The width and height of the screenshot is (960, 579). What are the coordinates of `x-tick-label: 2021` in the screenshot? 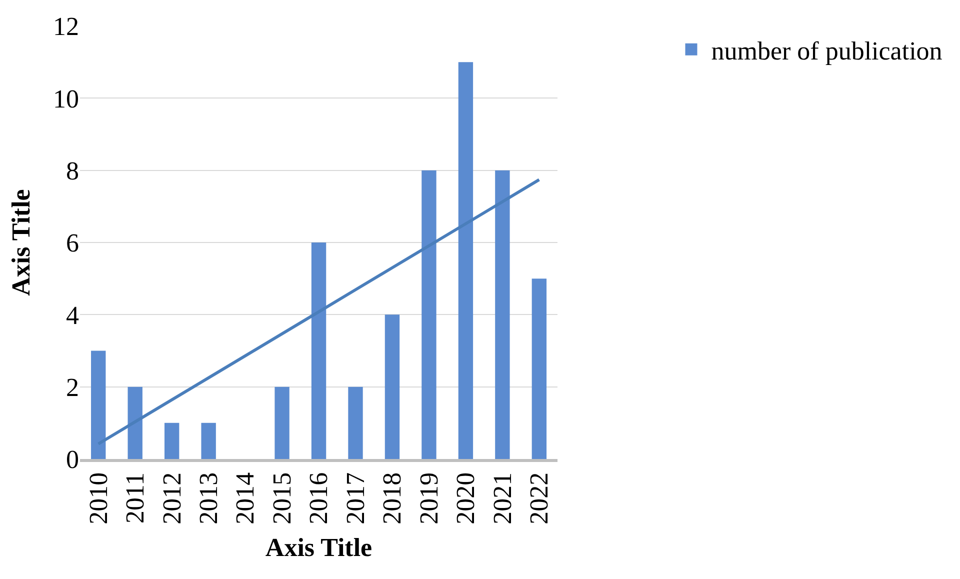 It's located at (502, 498).